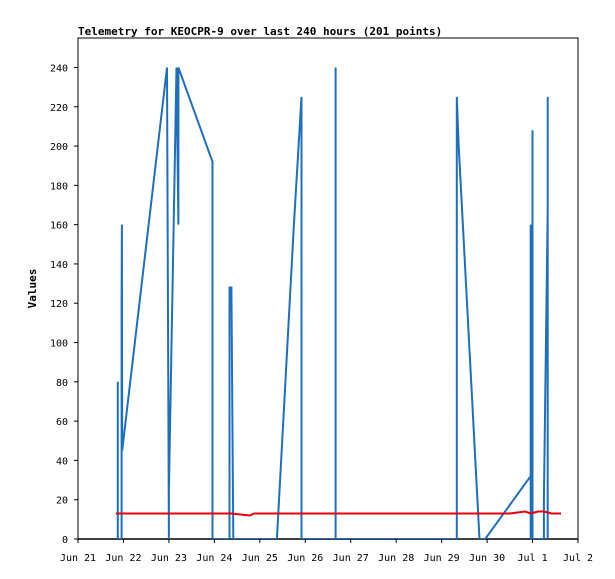 The height and width of the screenshot is (579, 615). I want to click on x-tick-label: Jun 28, so click(396, 558).